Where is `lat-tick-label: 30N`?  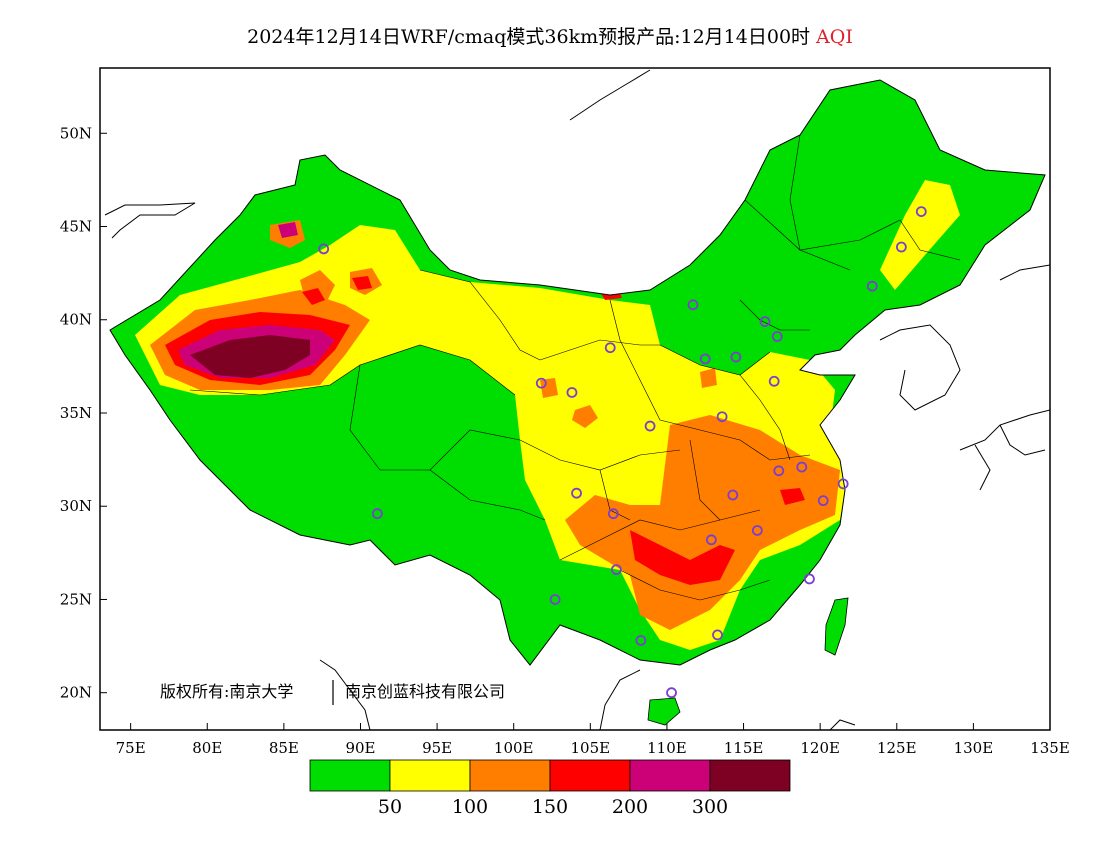
lat-tick-label: 30N is located at coordinates (76, 506).